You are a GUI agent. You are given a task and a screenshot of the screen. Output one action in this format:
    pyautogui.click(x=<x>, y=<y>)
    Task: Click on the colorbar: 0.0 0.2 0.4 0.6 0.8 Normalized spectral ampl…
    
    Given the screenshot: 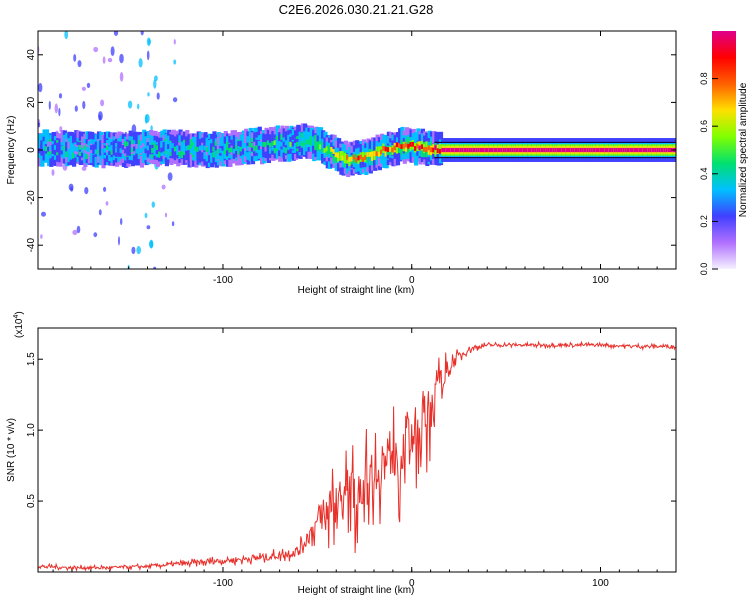 What is the action you would take?
    pyautogui.click(x=724, y=153)
    